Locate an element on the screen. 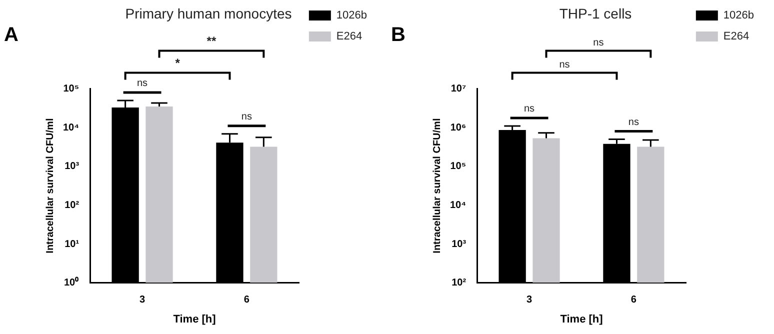 This screenshot has width=774, height=334. chart-title: THP-1 cells is located at coordinates (595, 13).